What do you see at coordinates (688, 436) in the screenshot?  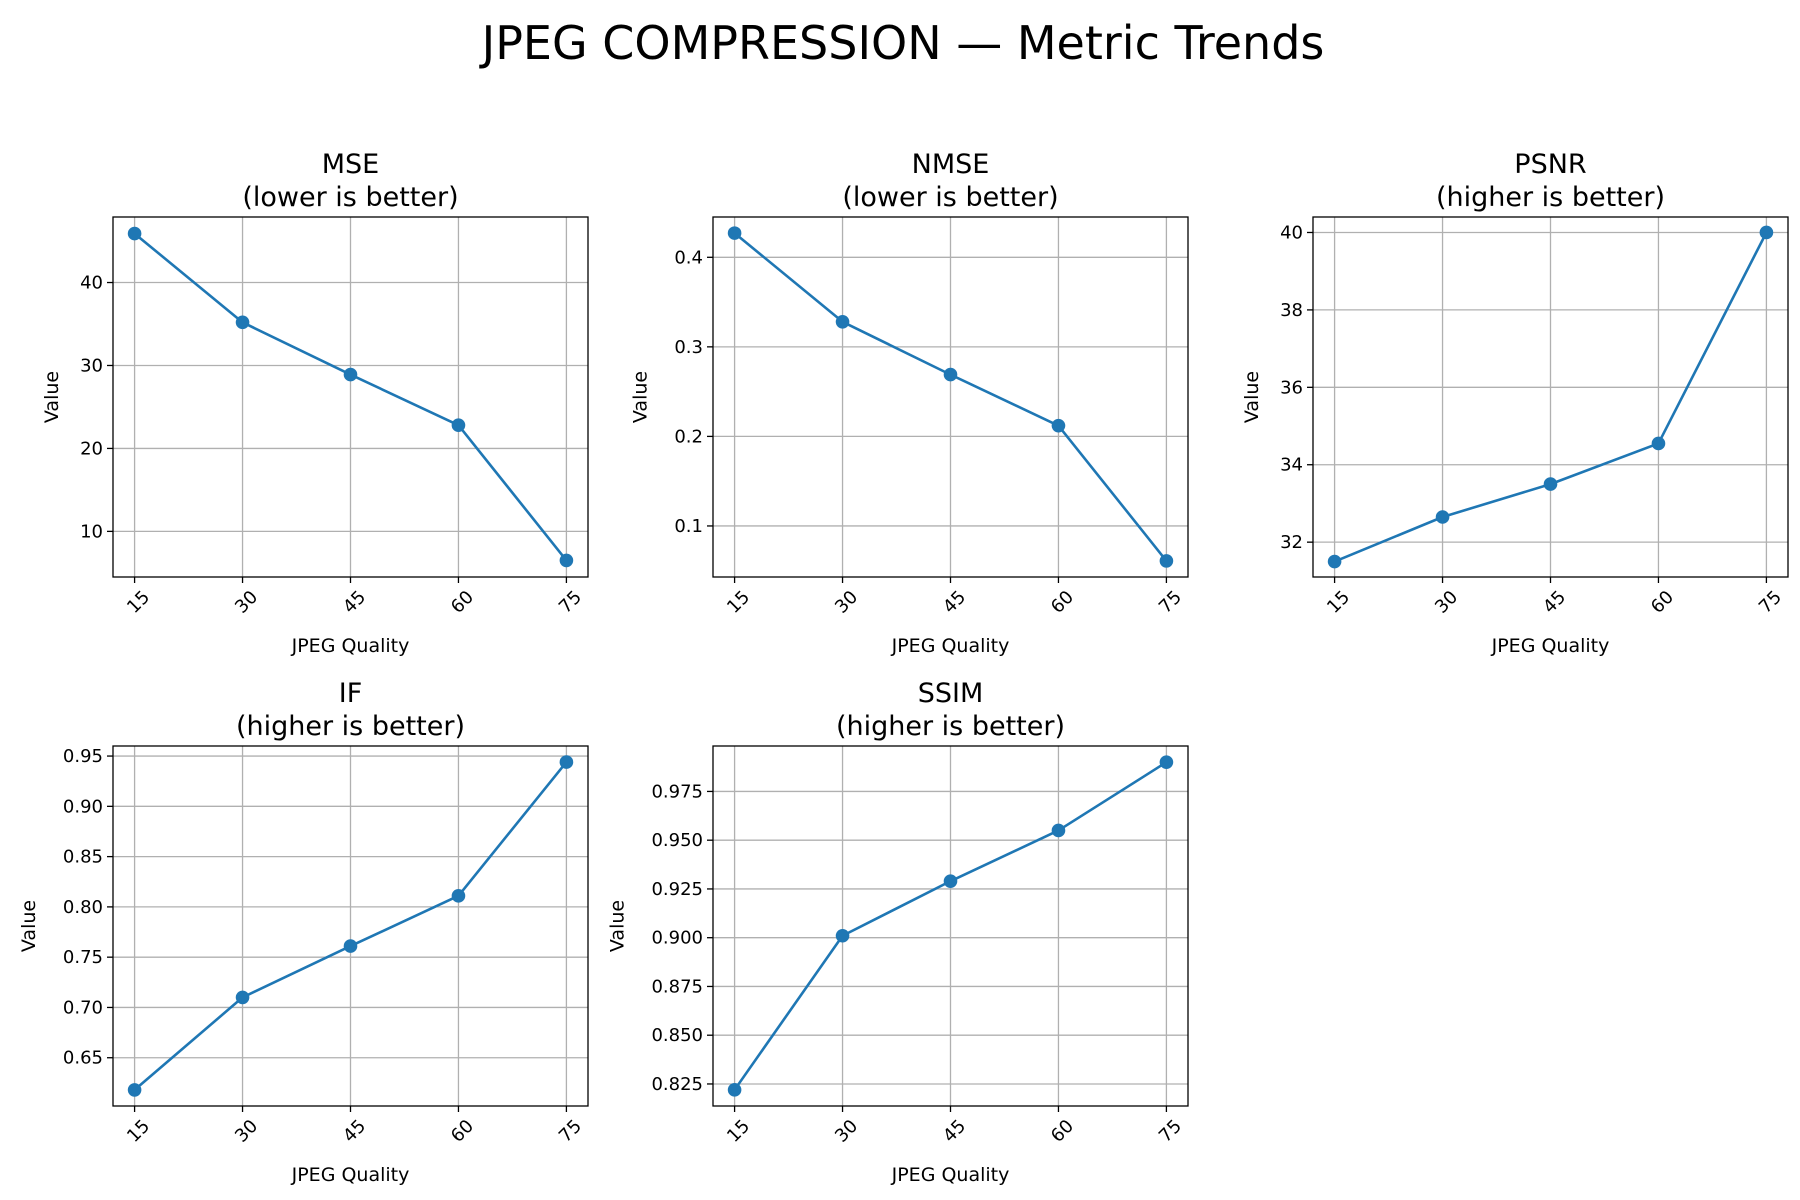 I see `y-tick-label: 0.2` at bounding box center [688, 436].